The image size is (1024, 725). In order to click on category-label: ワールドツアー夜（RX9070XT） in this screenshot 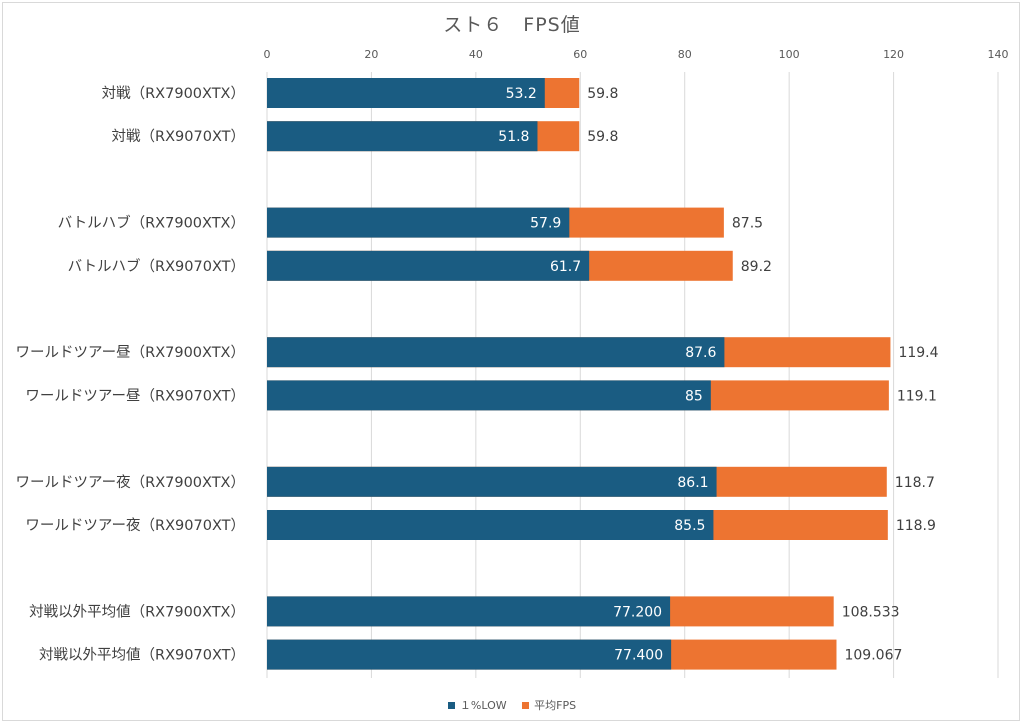, I will do `click(135, 525)`.